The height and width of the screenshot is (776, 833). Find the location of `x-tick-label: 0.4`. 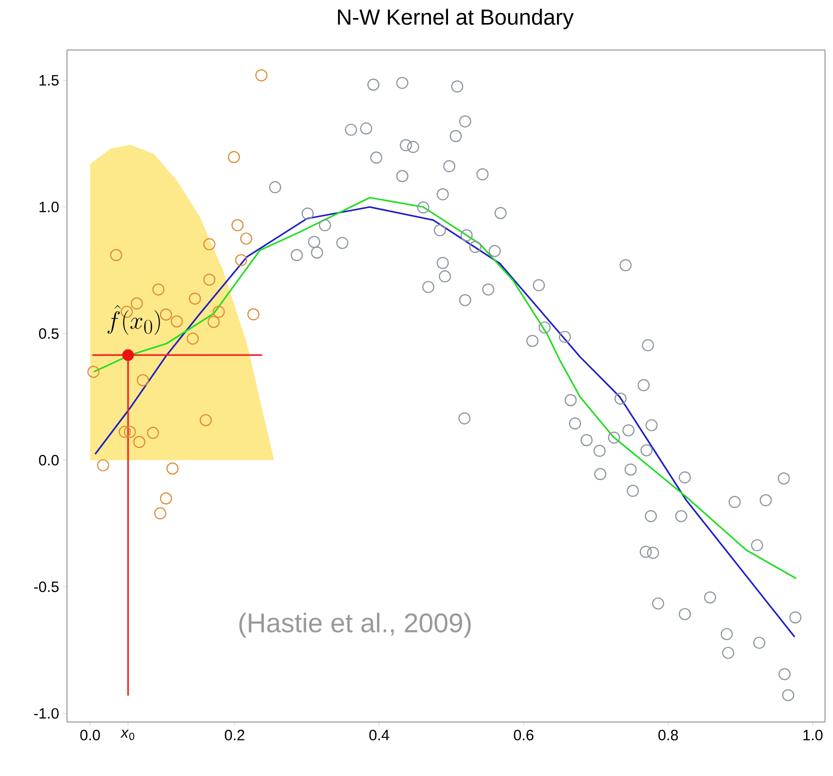

x-tick-label: 0.4 is located at coordinates (379, 735).